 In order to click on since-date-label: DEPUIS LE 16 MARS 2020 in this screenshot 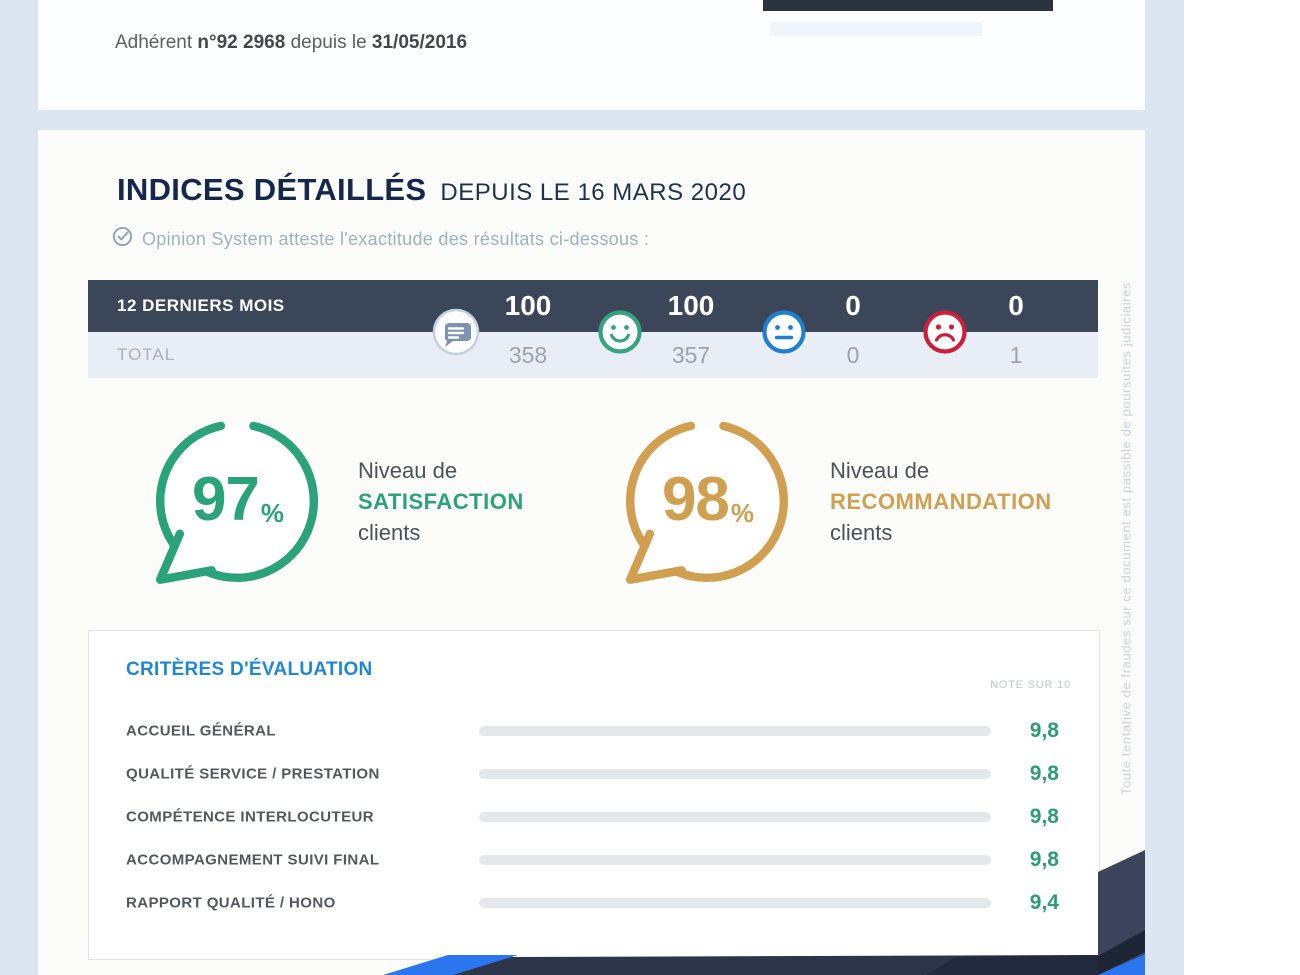, I will do `click(593, 192)`.